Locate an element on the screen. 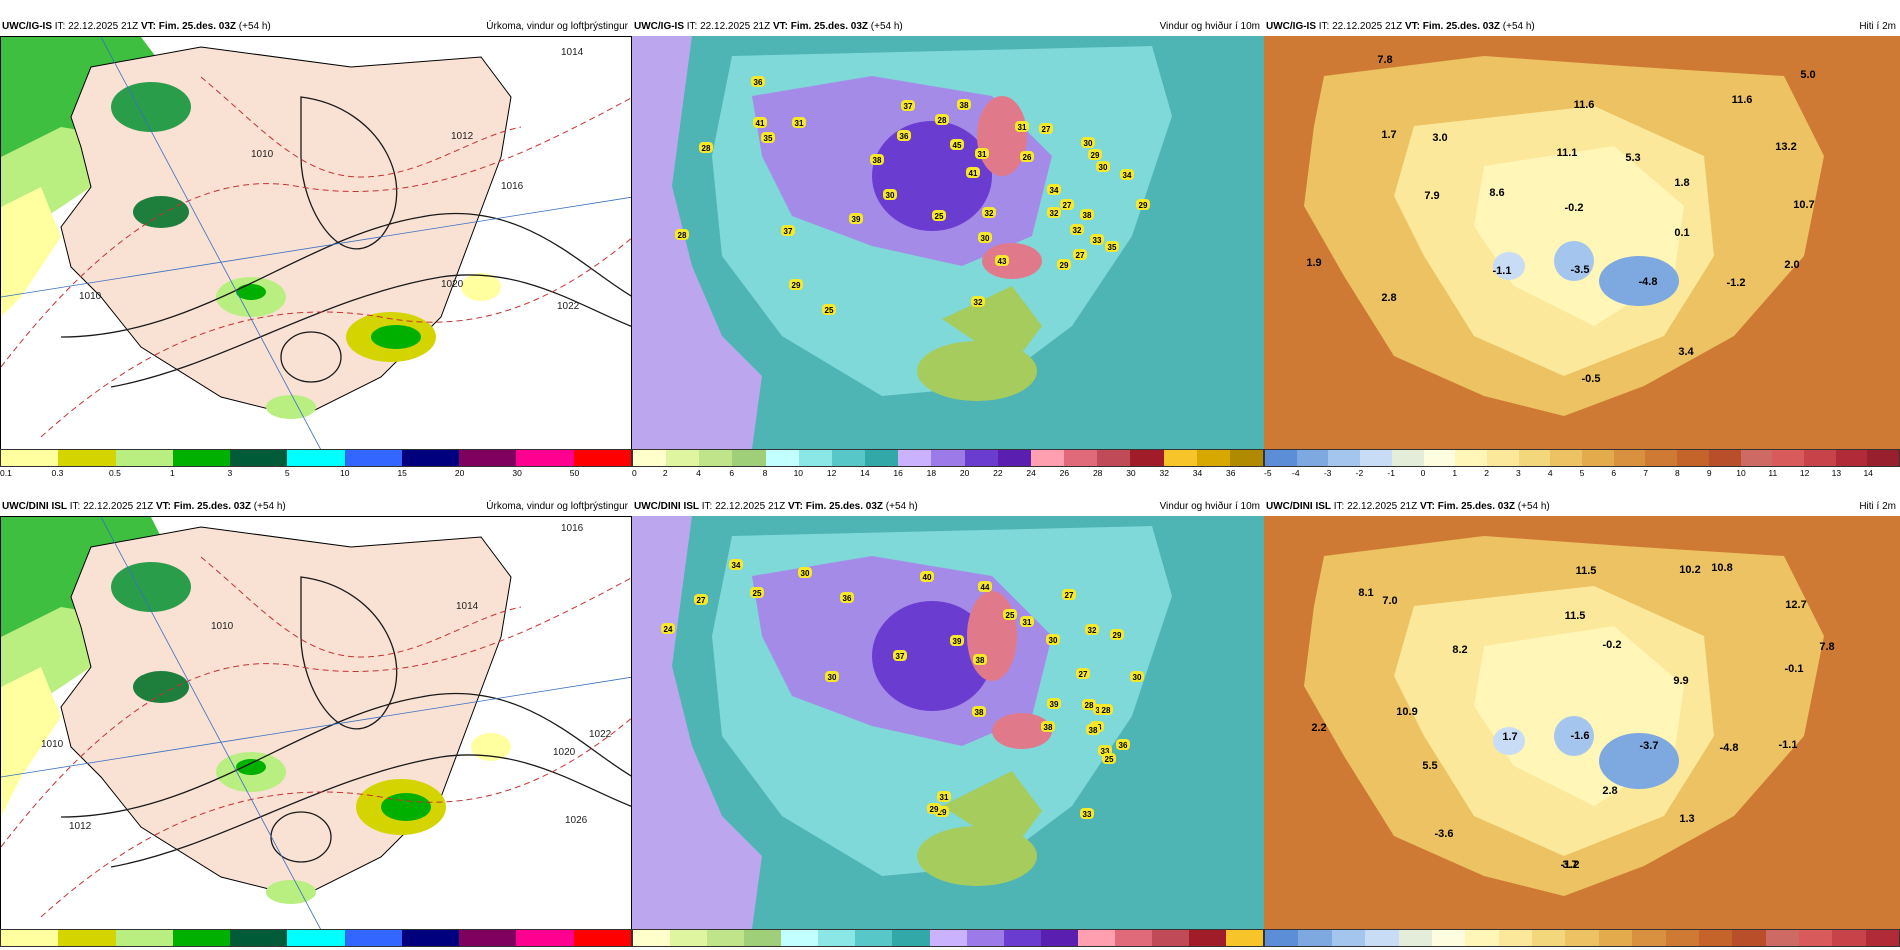 The image size is (1900, 950). gust-label: 34 is located at coordinates (736, 565).